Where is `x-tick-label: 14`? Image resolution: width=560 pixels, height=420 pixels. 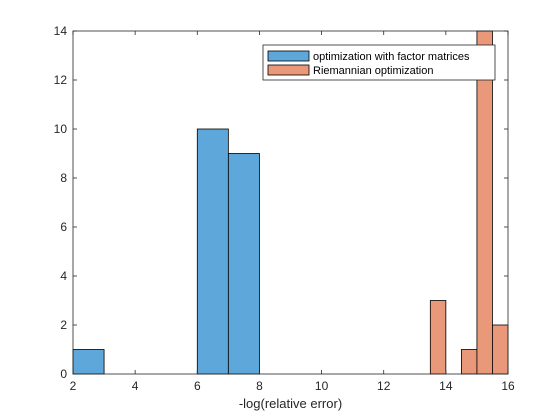 x-tick-label: 14 is located at coordinates (446, 386).